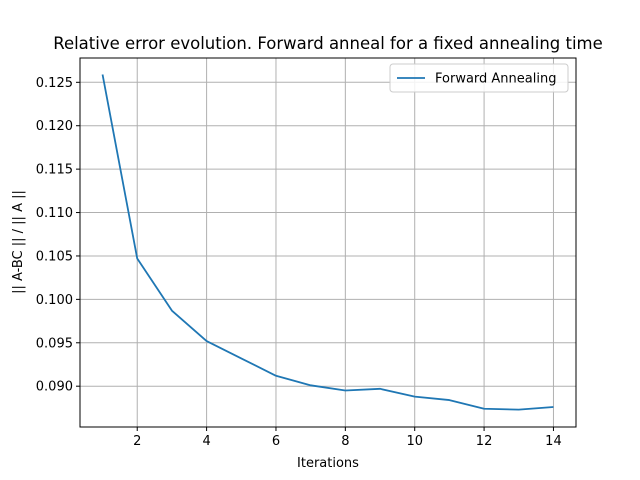  Describe the element at coordinates (495, 79) in the screenshot. I see `legend-label: Forward Annealing` at that location.